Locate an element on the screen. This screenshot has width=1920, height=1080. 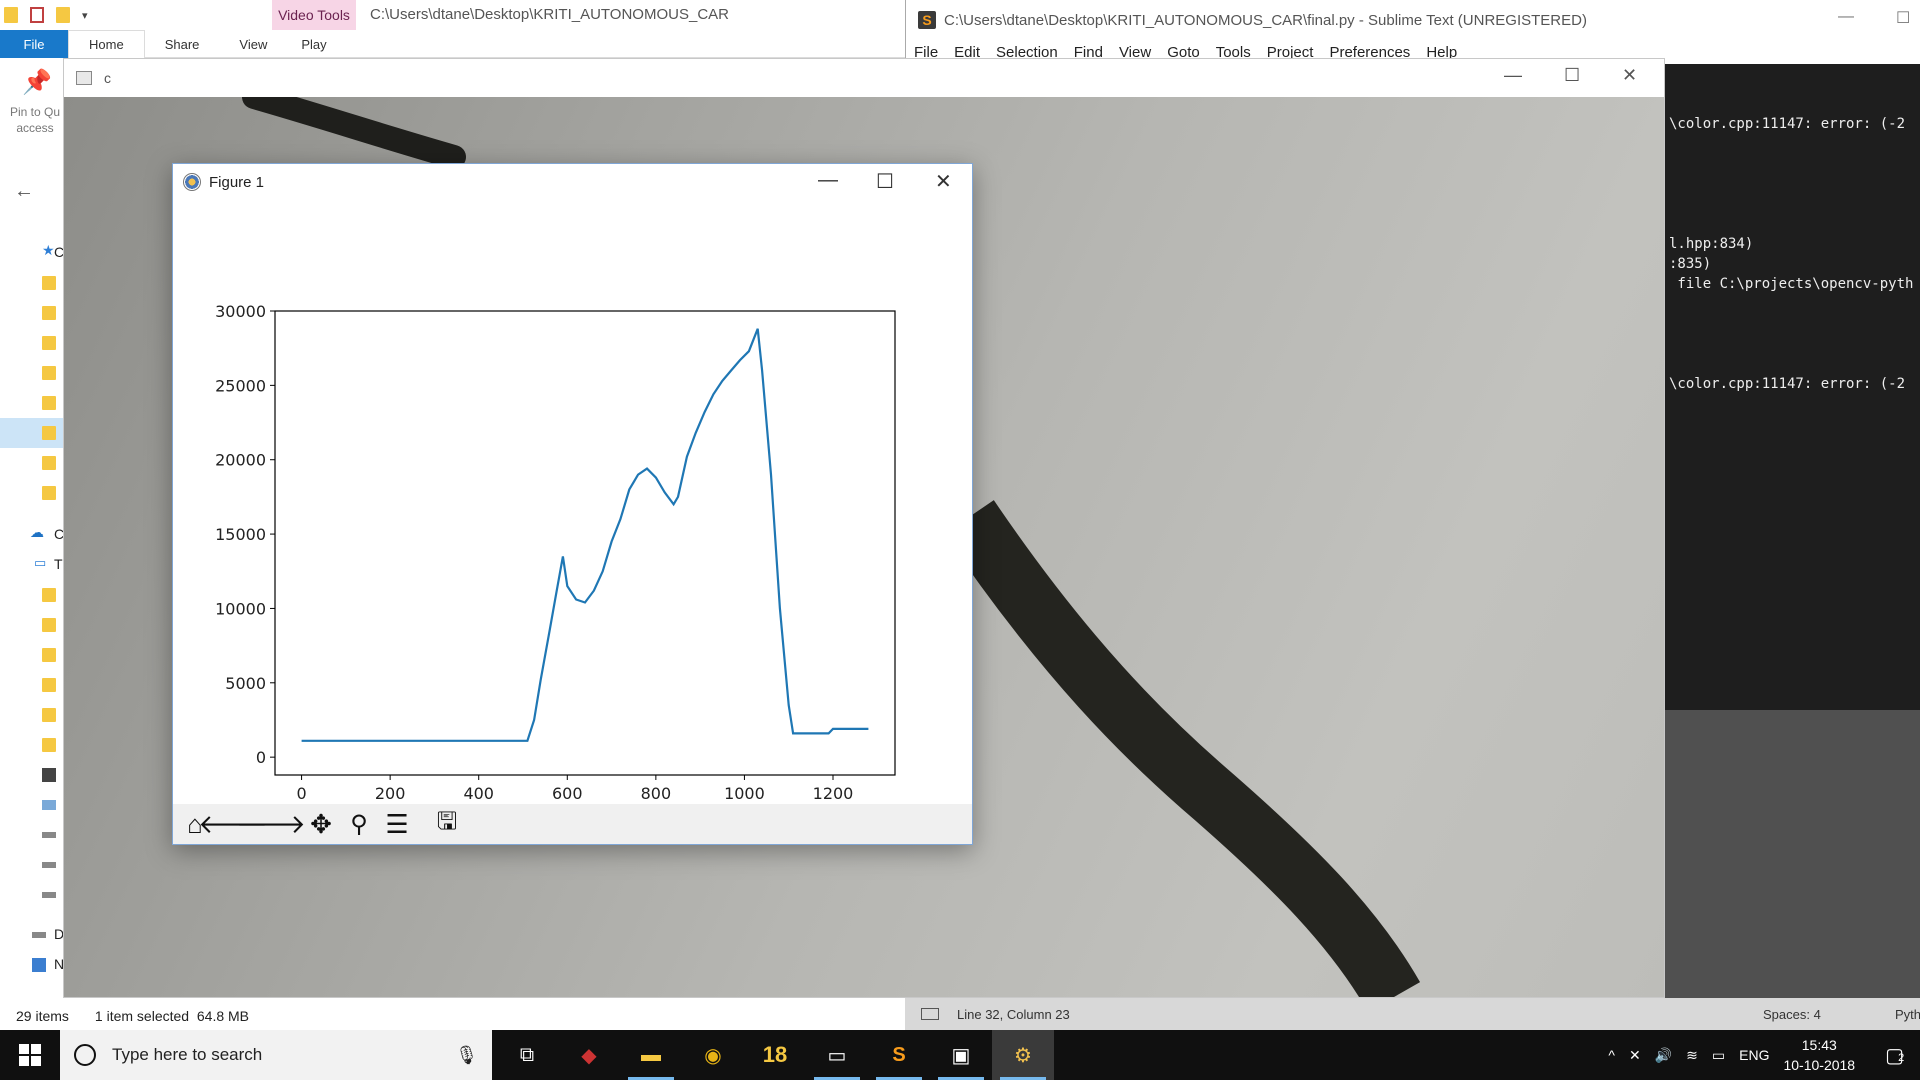
taskbar-app-18: 18 is located at coordinates (775, 1055).